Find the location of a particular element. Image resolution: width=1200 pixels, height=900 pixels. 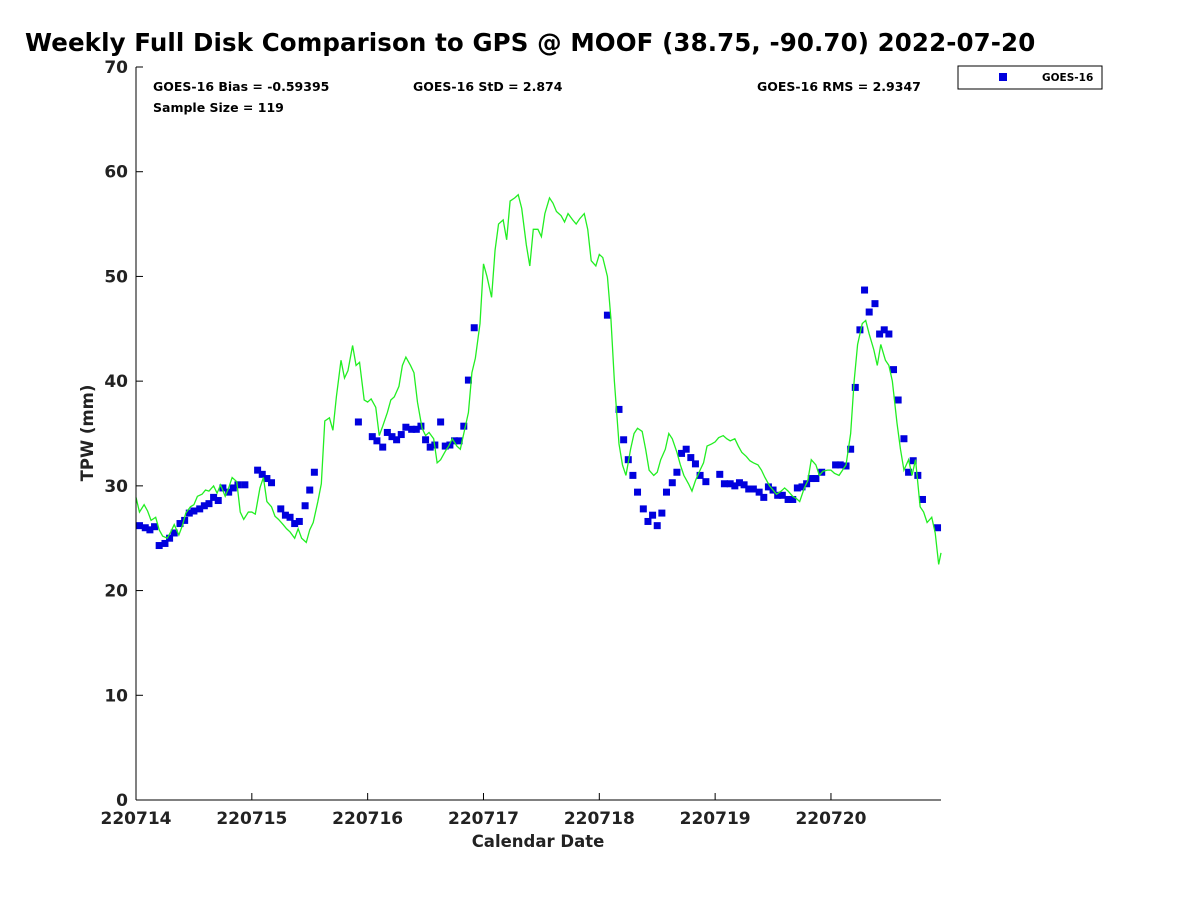

y-tick-label: 20 is located at coordinates (116, 592).